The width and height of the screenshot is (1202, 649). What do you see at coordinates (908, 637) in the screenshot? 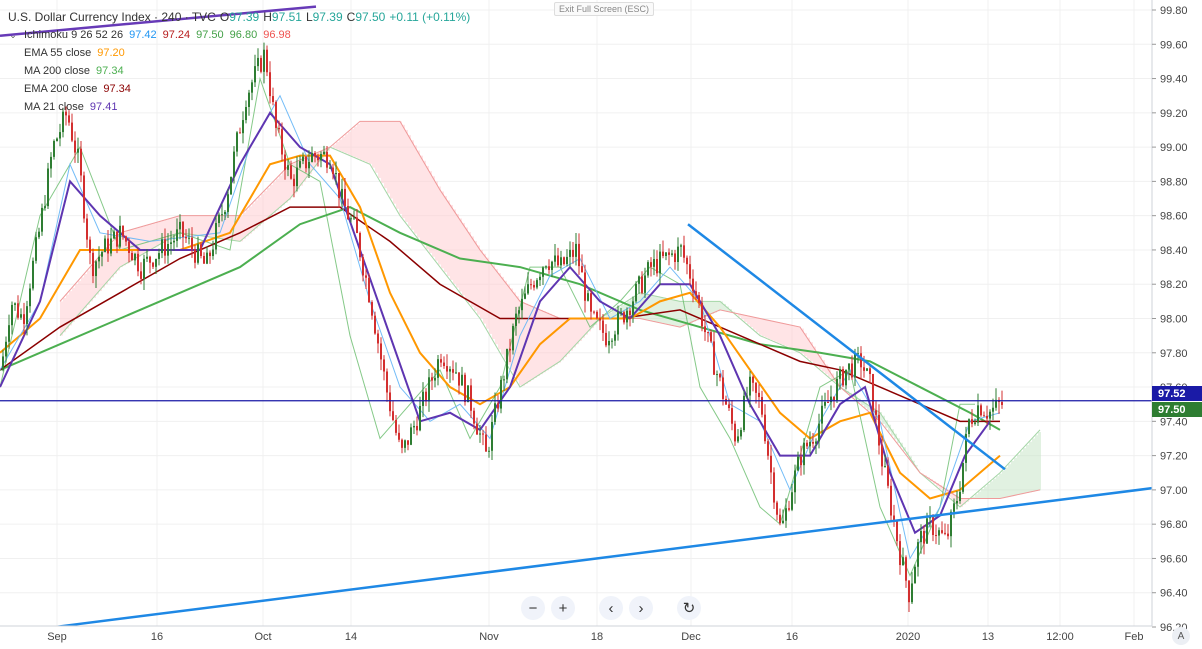
I see `time-tick-label: 2020` at bounding box center [908, 637].